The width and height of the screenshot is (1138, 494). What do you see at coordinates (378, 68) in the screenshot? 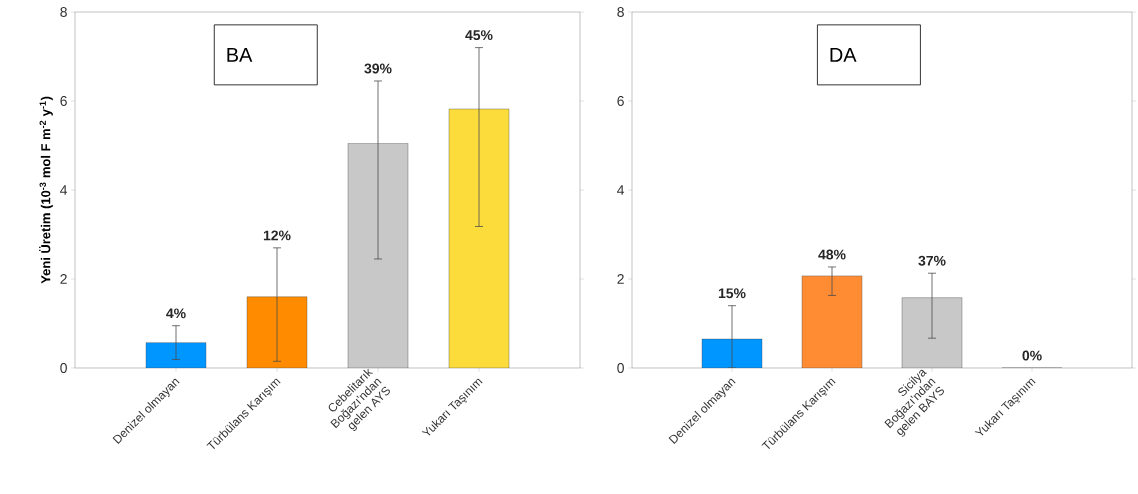
I see `annotation: 39%` at bounding box center [378, 68].